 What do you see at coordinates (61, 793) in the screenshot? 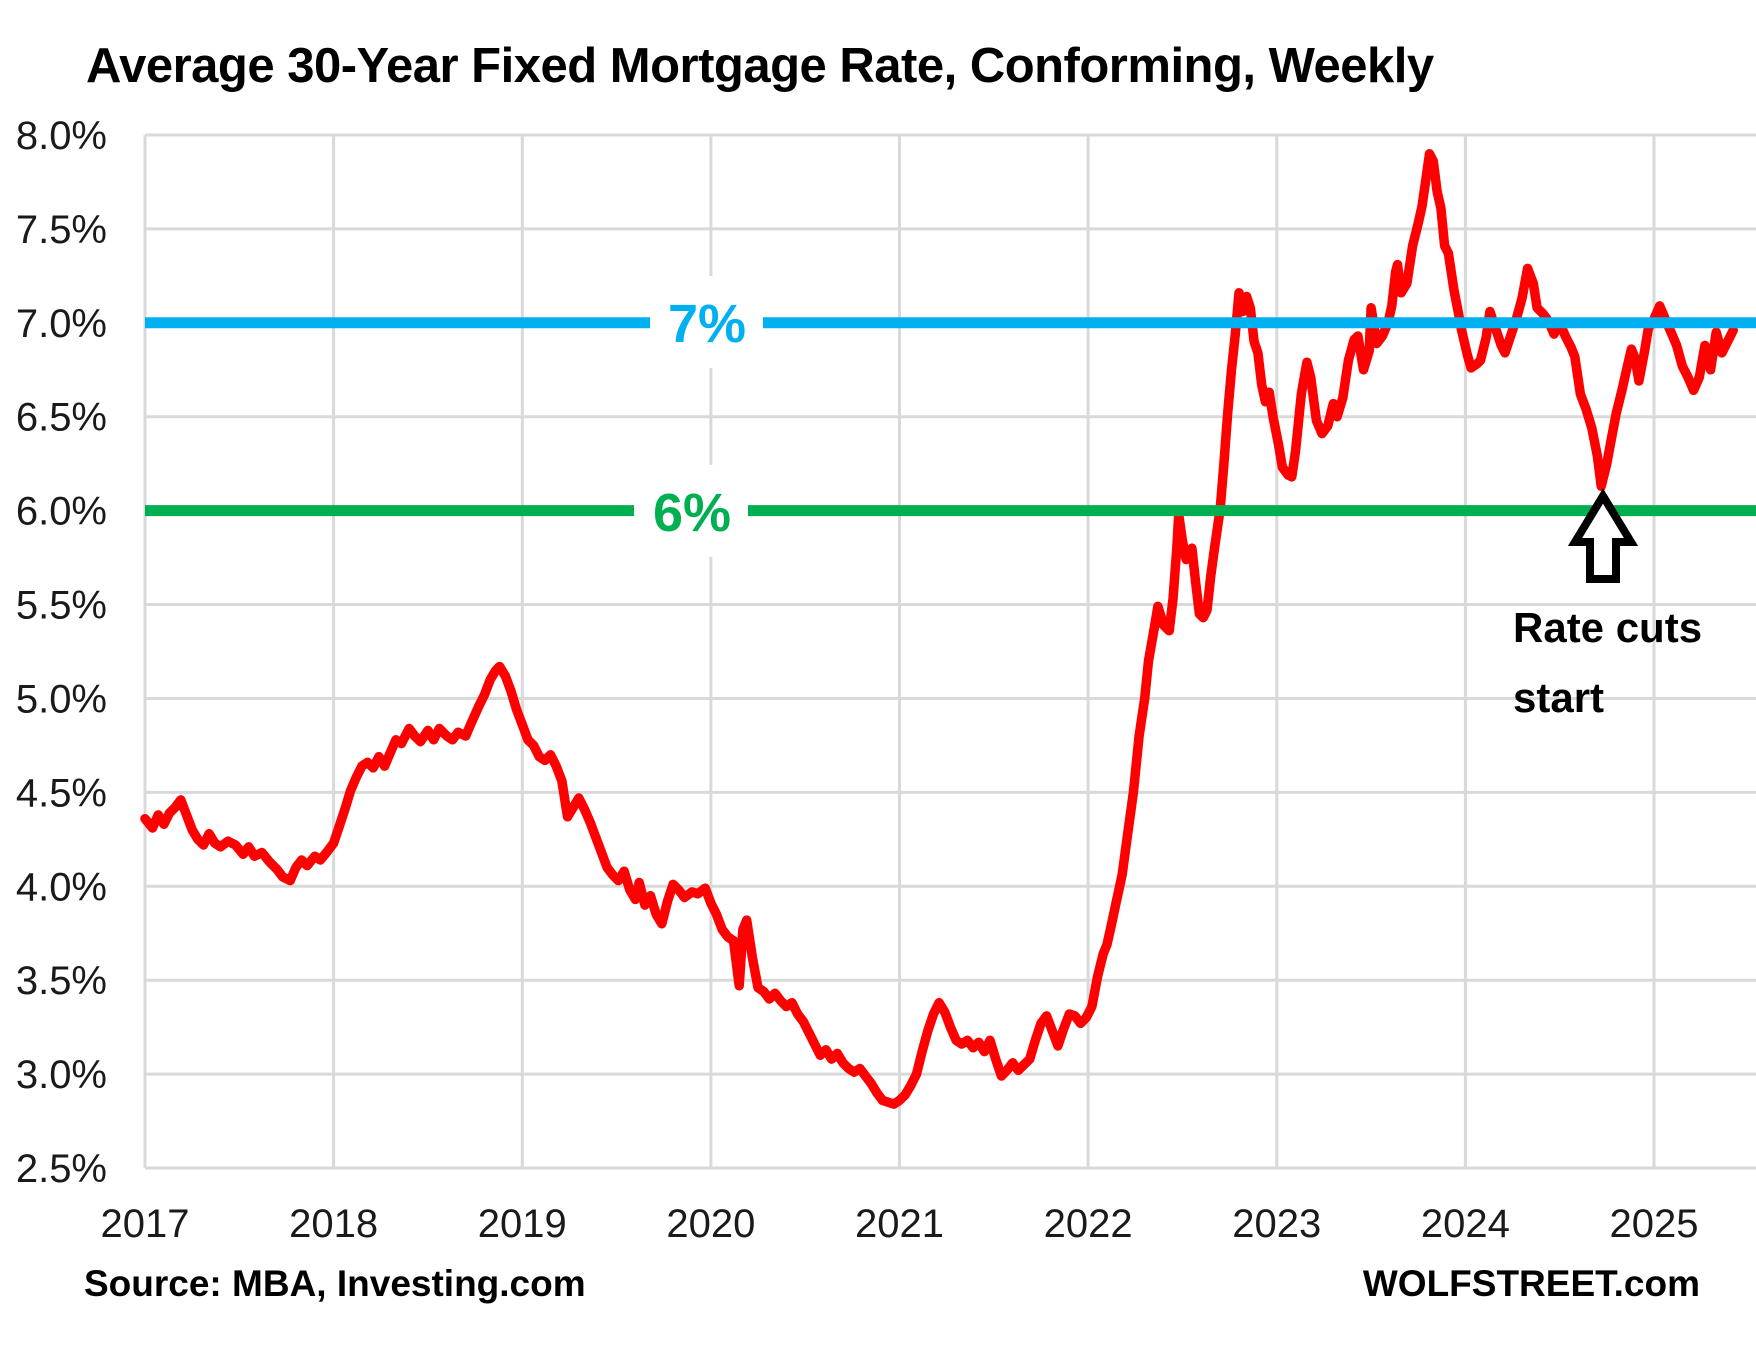
I see `y-tick-label: 4.5%` at bounding box center [61, 793].